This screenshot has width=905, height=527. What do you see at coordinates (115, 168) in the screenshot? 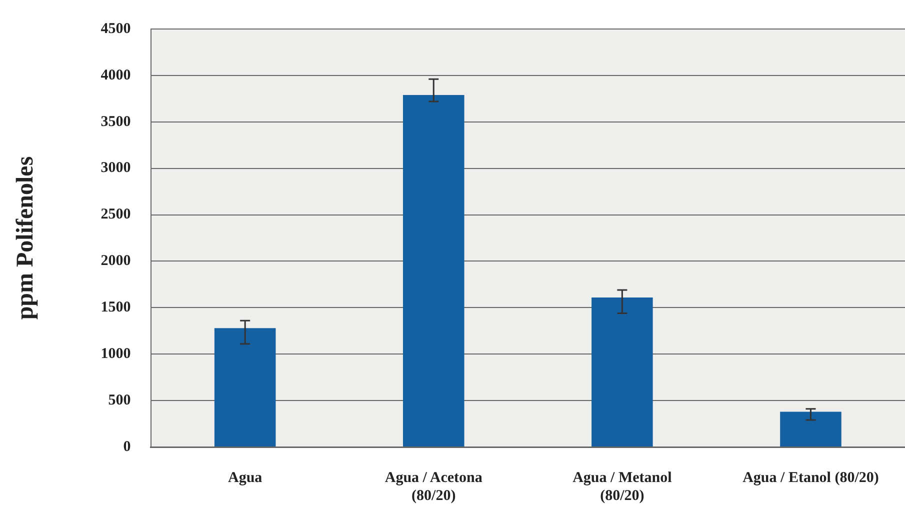
I see `y-tick-label: 3000` at bounding box center [115, 168].